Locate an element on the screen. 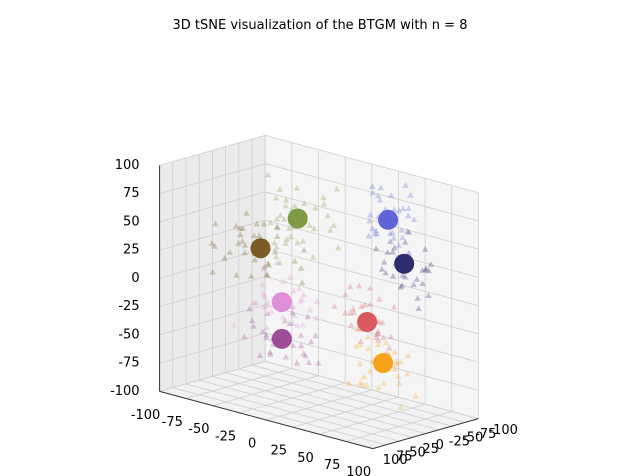 The image size is (640, 476). y-tick-label: -25 is located at coordinates (459, 441).